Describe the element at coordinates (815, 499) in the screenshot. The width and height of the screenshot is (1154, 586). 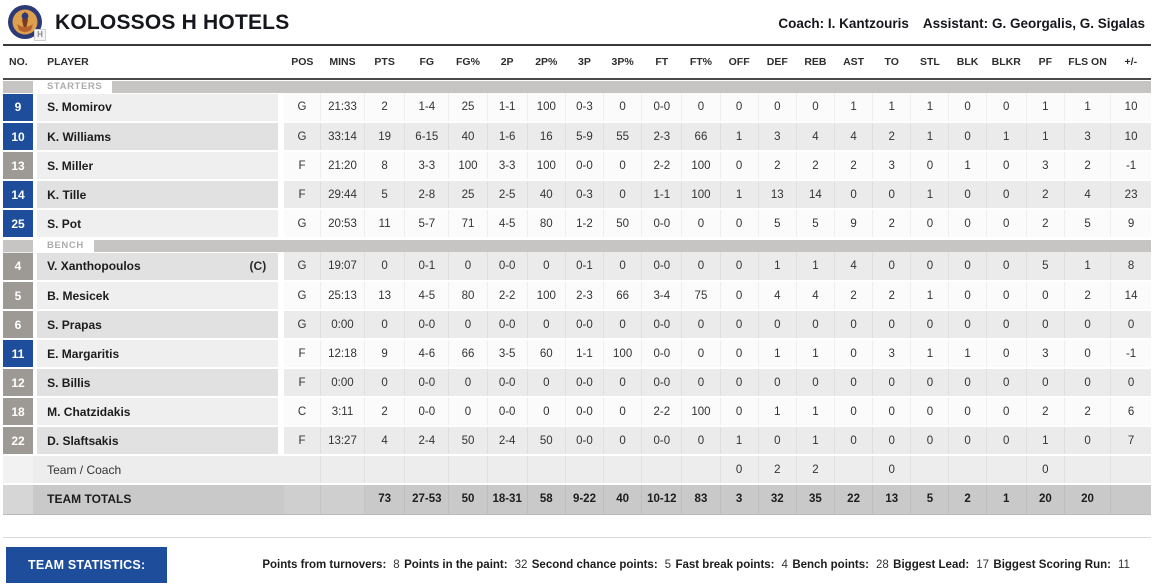
I see `cell-reb: 35` at that location.